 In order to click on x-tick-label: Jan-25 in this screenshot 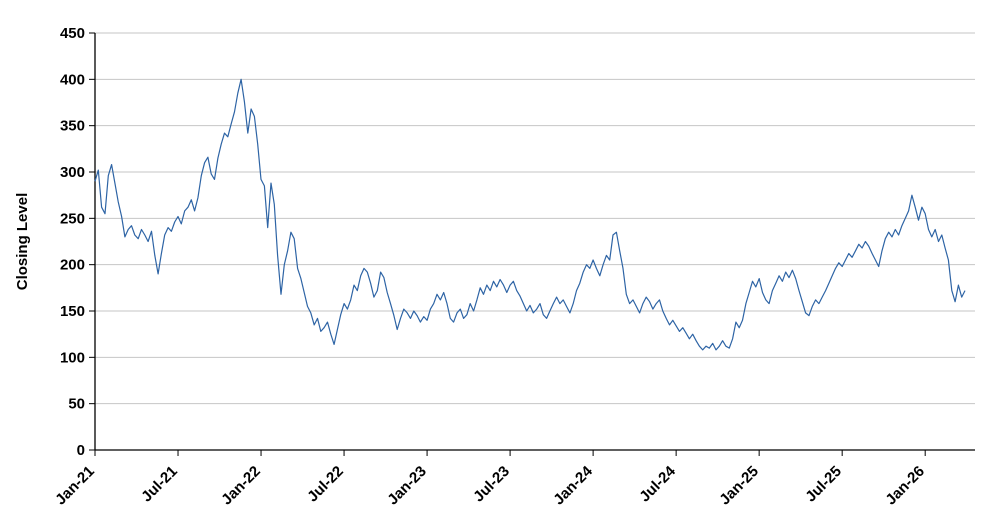, I will do `click(739, 486)`.